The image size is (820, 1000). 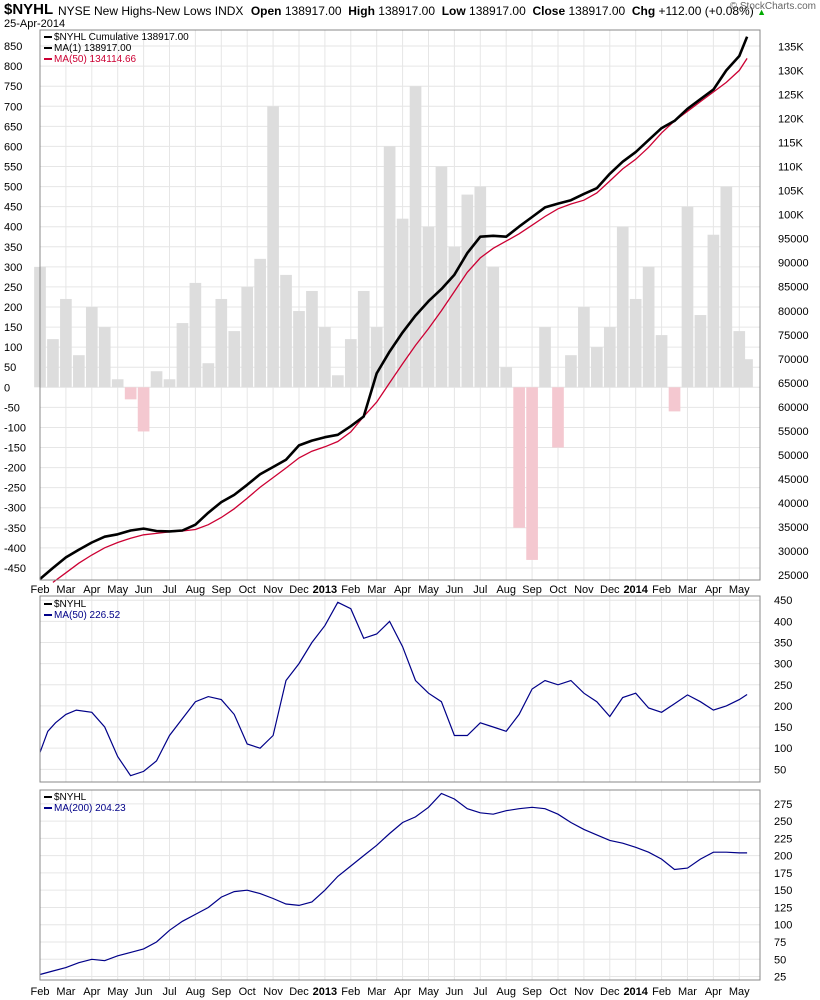 I want to click on index-name-text: NYSE New Highs-New Lows, so click(x=135, y=11).